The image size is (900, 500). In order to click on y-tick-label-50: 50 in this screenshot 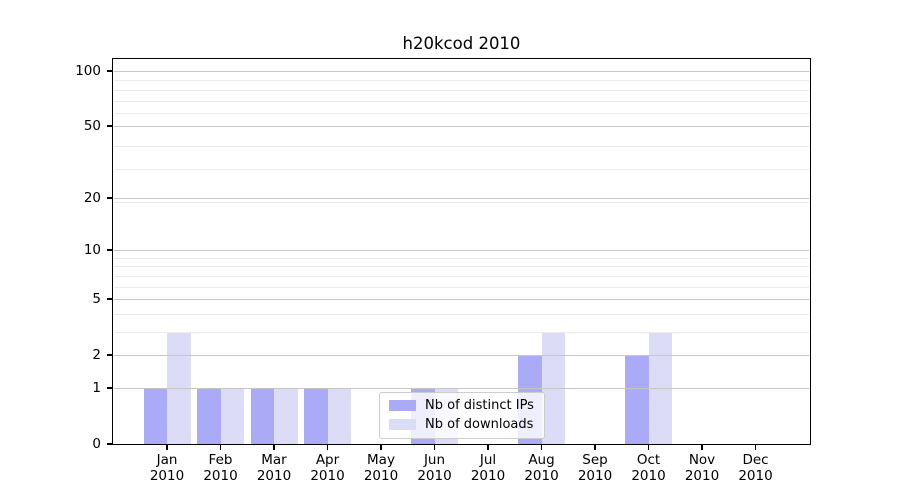, I will do `click(92, 126)`.